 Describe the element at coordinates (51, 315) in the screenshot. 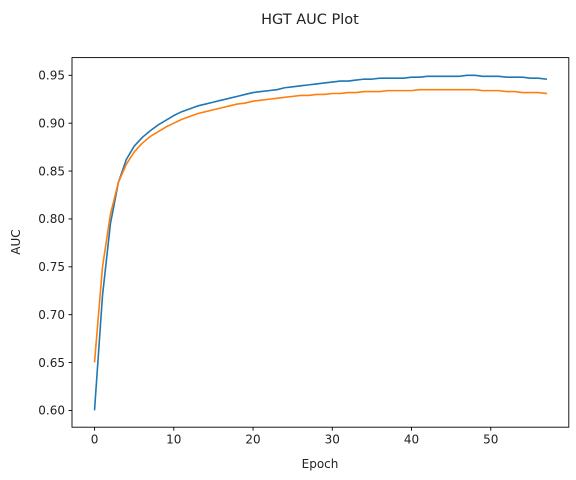

I see `y-tick-label: 0.70` at that location.